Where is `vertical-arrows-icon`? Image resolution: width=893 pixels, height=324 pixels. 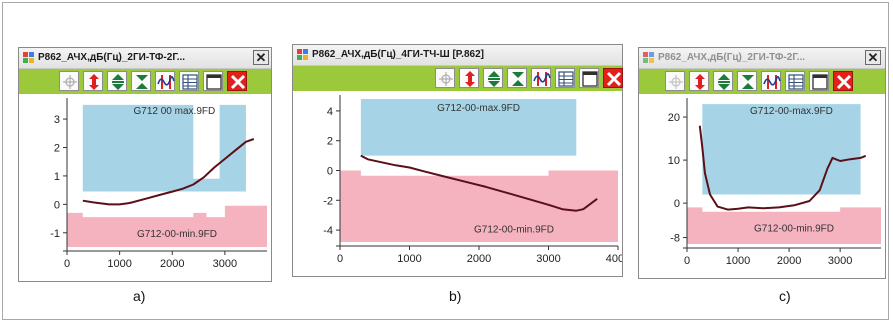
vertical-arrows-icon is located at coordinates (94, 82).